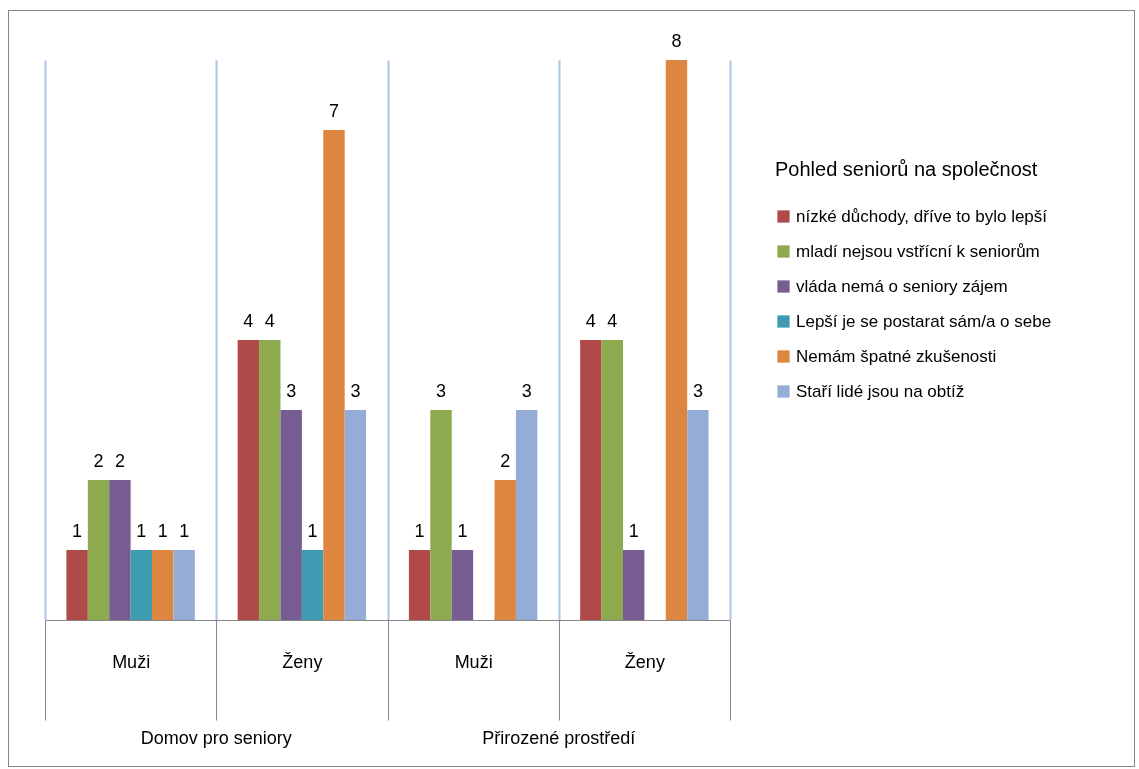  What do you see at coordinates (216, 738) in the screenshot?
I see `text: Domov pro seniory` at bounding box center [216, 738].